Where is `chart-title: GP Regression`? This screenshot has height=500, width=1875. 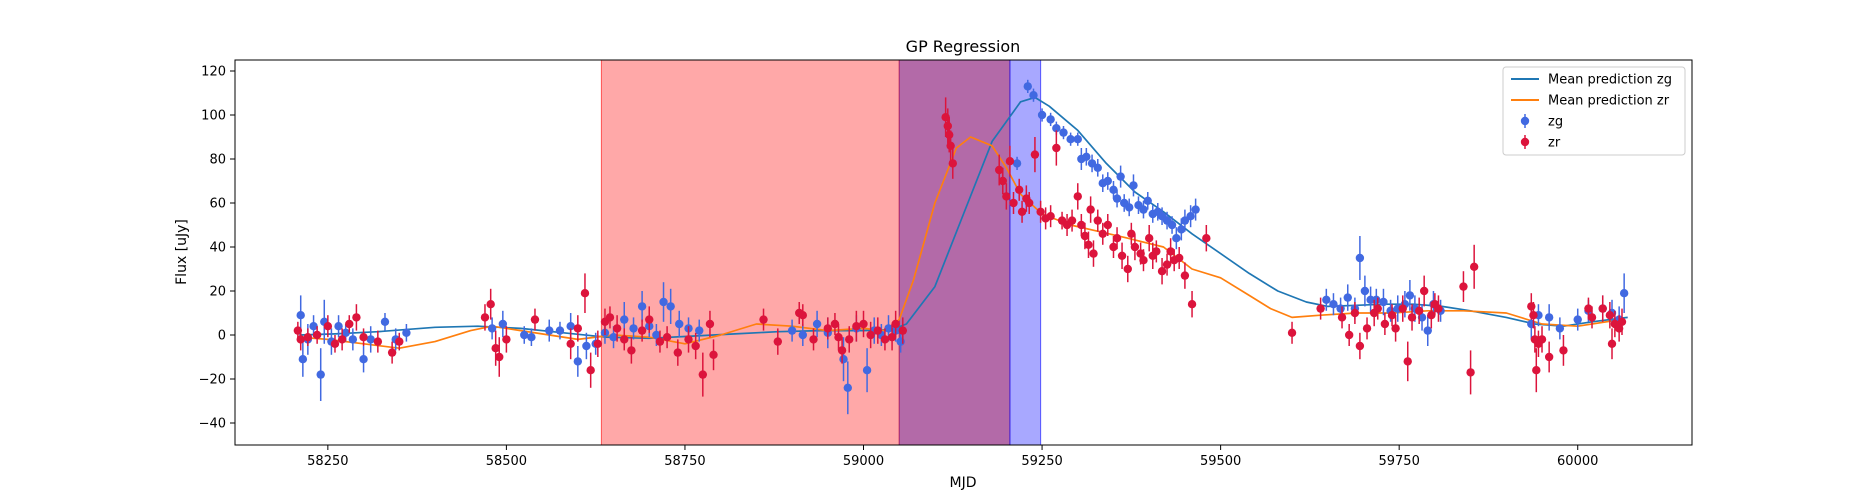 chart-title: GP Regression is located at coordinates (963, 46).